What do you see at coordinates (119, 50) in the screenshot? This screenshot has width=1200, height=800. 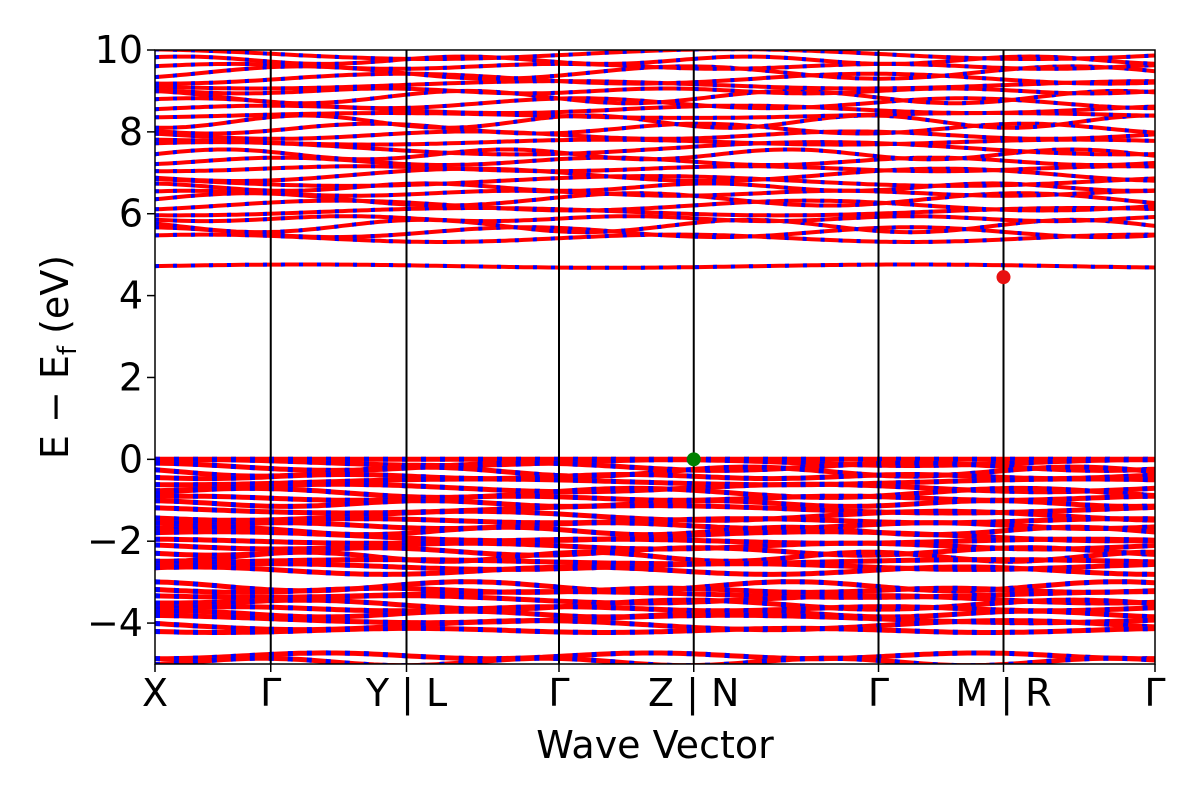 I see `y-tick-label: 10` at bounding box center [119, 50].